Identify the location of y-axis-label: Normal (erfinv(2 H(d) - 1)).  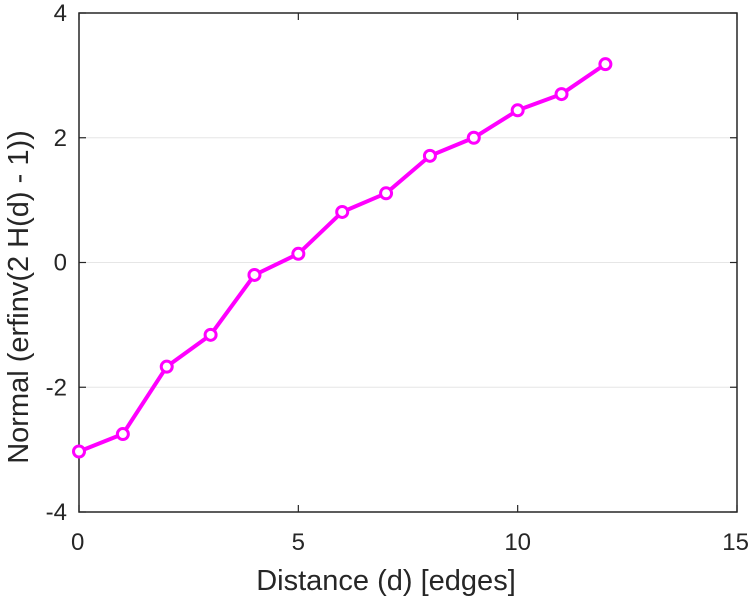
(19, 297).